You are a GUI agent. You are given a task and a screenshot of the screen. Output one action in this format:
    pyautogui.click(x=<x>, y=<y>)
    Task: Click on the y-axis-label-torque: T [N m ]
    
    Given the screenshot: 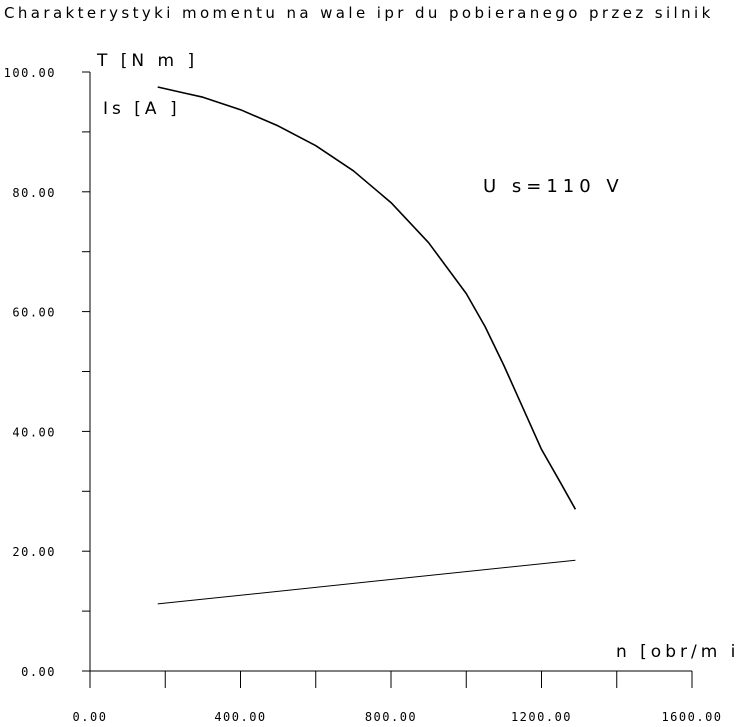 What is the action you would take?
    pyautogui.click(x=147, y=61)
    